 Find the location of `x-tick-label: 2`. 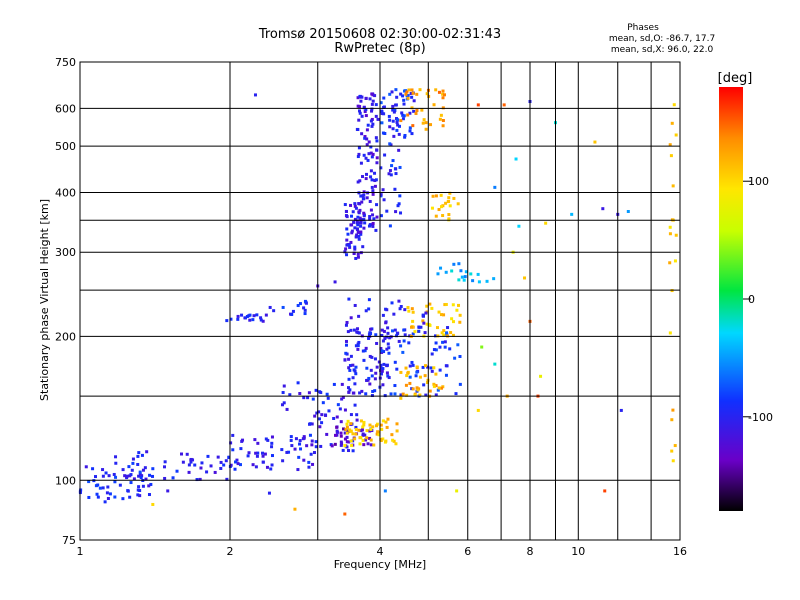

x-tick-label: 2 is located at coordinates (230, 551).